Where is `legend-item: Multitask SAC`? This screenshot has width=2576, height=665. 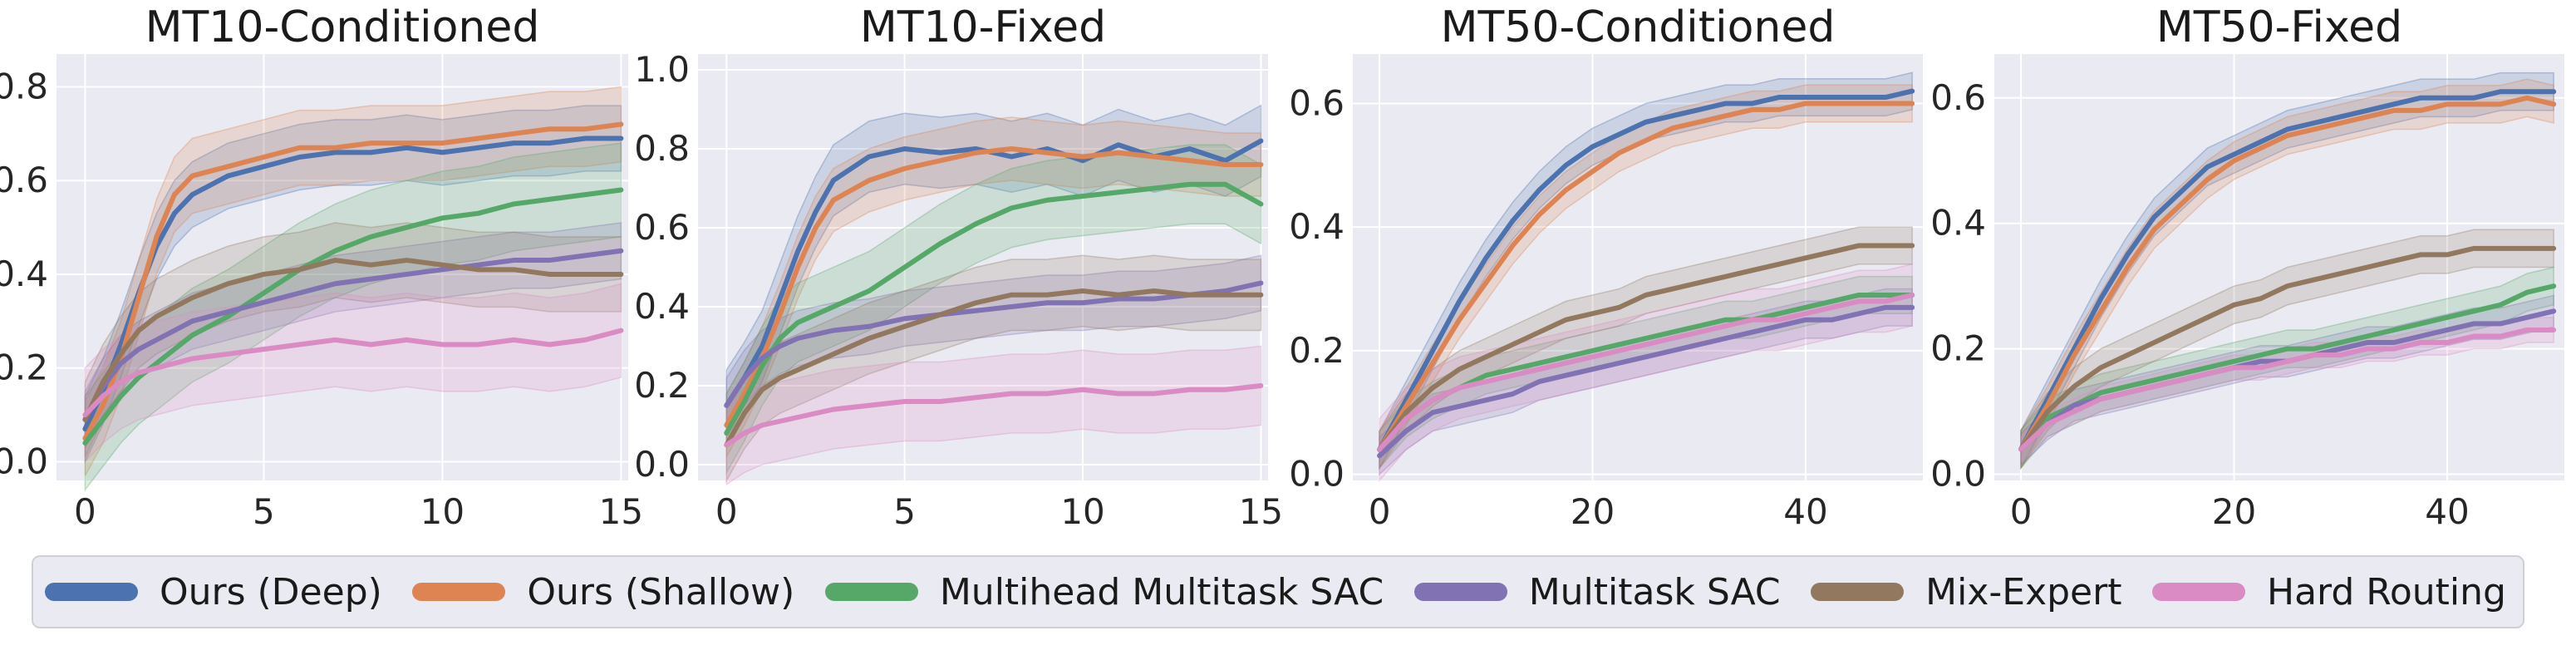 legend-item: Multitask SAC is located at coordinates (1597, 591).